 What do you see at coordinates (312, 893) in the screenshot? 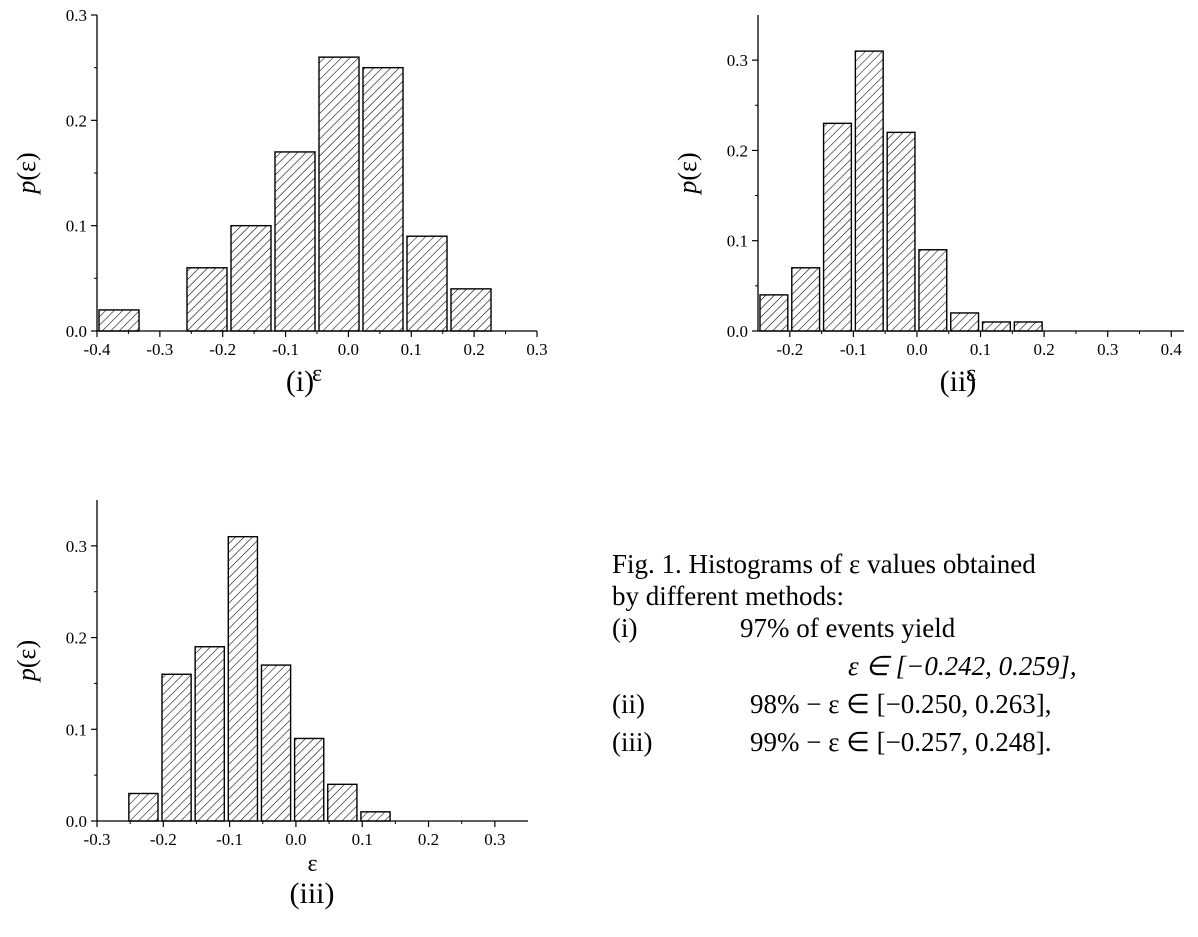
I see `panel-label: (iii)` at bounding box center [312, 893].